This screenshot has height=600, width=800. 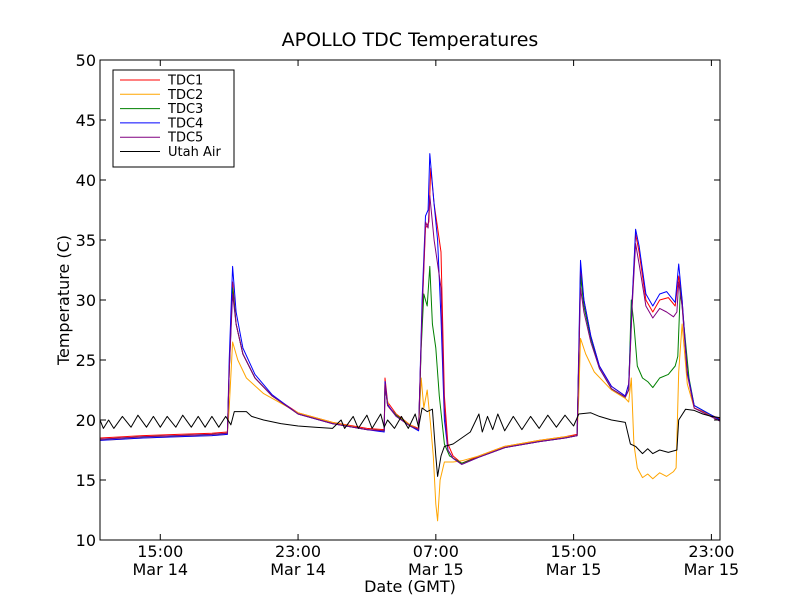 I want to click on legend-box, so click(x=173, y=118).